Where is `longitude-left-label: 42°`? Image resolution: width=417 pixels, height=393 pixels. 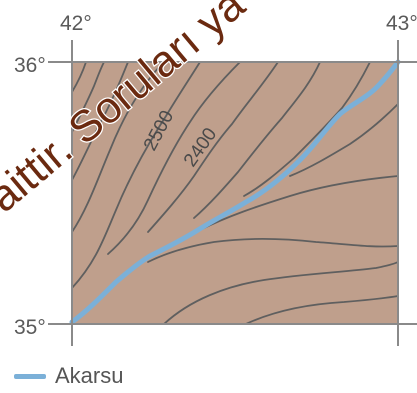 longitude-left-label: 42° is located at coordinates (76, 23).